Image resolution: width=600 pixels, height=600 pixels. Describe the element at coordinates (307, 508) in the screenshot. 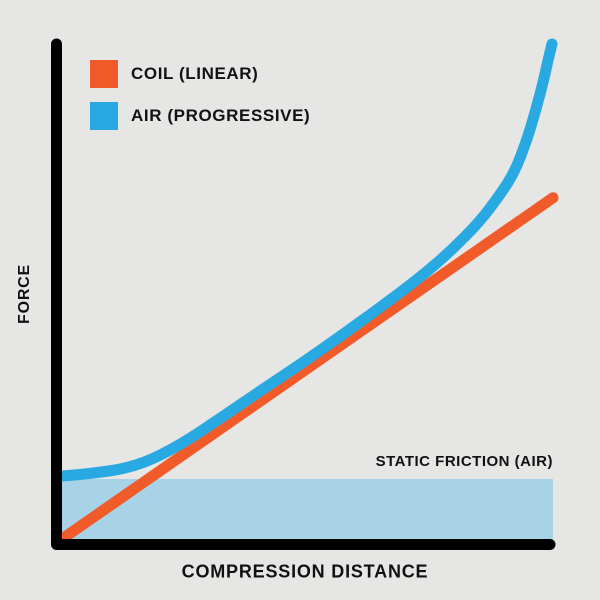

I see `static-friction-region` at that location.